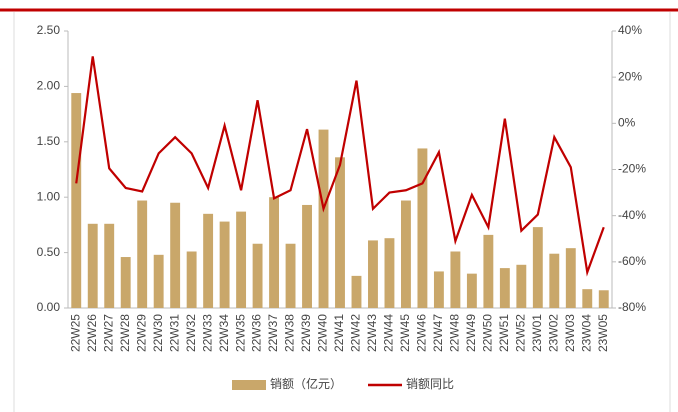  What do you see at coordinates (92, 333) in the screenshot?
I see `x-tick-label: 22W26` at bounding box center [92, 333].